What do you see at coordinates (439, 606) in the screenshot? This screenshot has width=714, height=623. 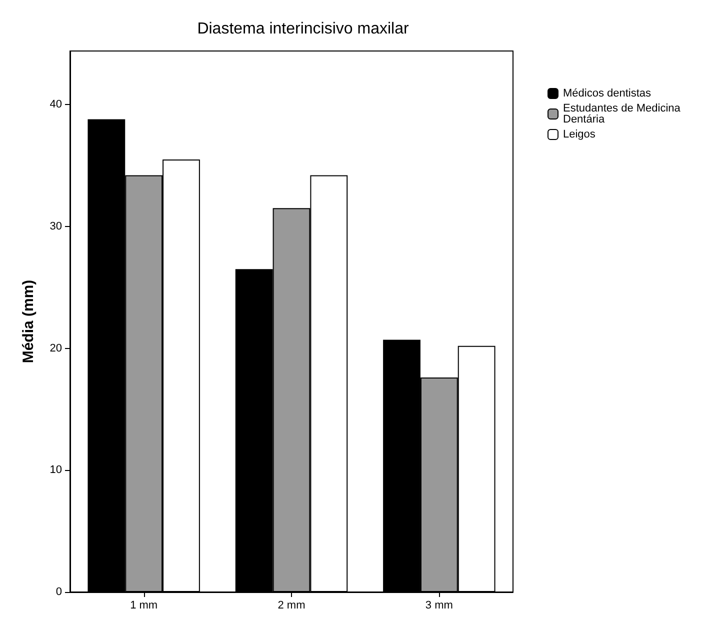 I see `x-tick-label: 3 mm` at bounding box center [439, 606].